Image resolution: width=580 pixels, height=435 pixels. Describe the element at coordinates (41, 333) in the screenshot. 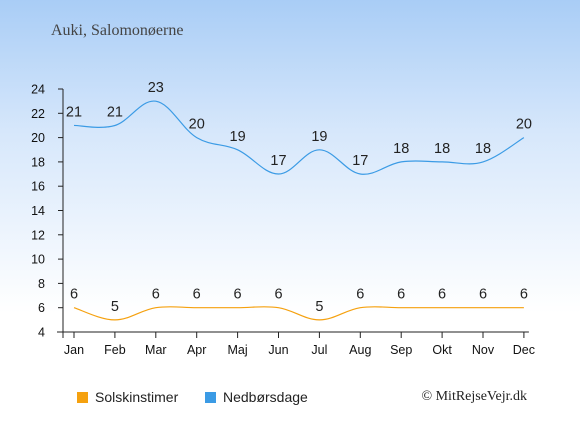

I see `y-tick-label: 4` at that location.